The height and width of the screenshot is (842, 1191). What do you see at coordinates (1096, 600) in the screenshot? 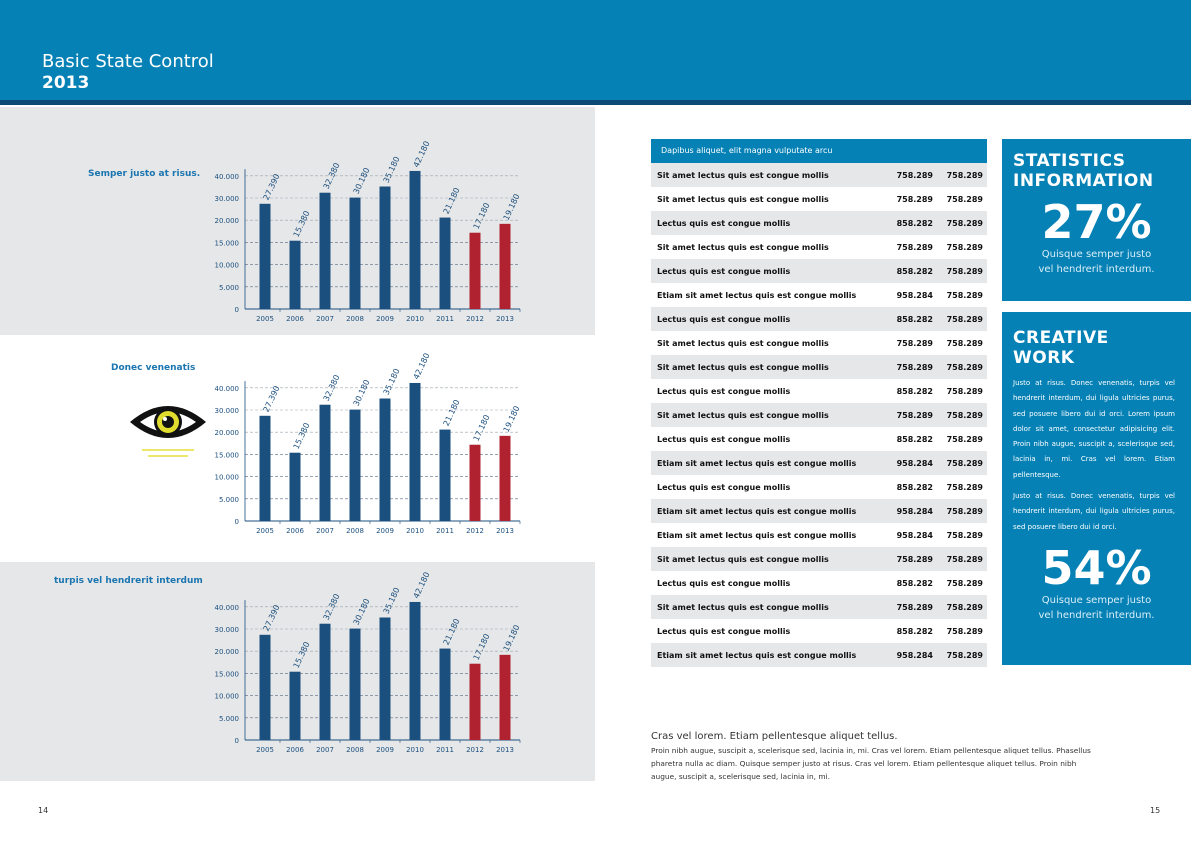
I see `creative-caption-1: Quisque semper justo` at bounding box center [1096, 600].